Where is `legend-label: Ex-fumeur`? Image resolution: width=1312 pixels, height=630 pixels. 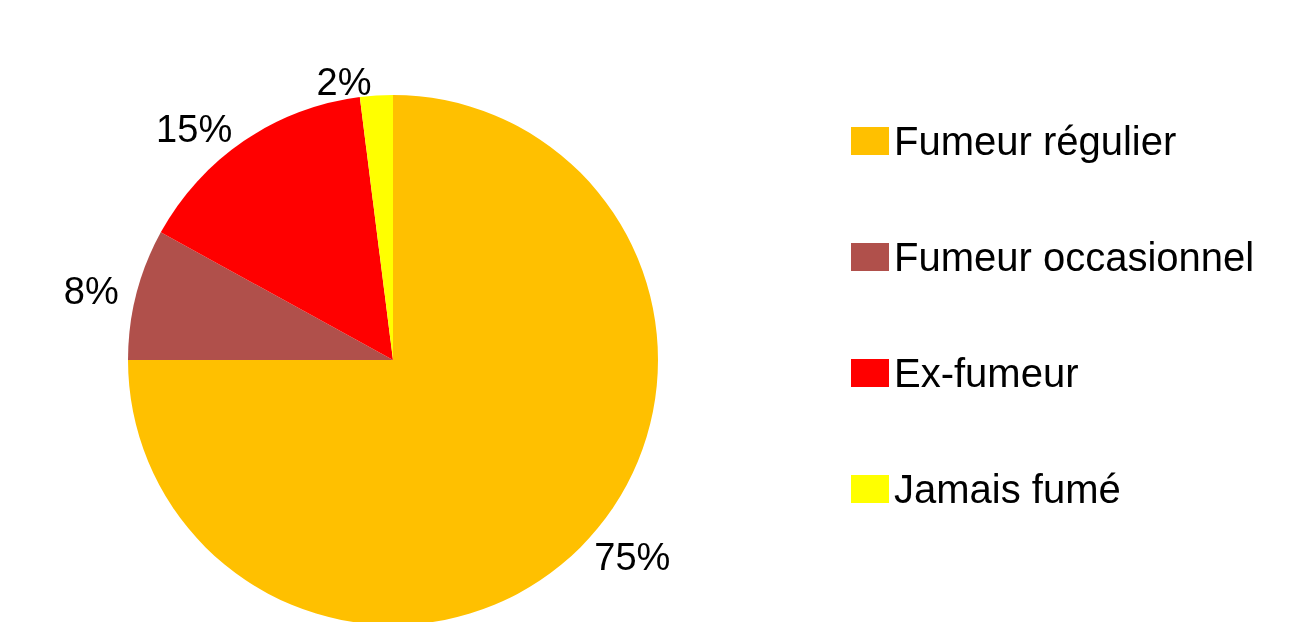 legend-label: Ex-fumeur is located at coordinates (986, 373).